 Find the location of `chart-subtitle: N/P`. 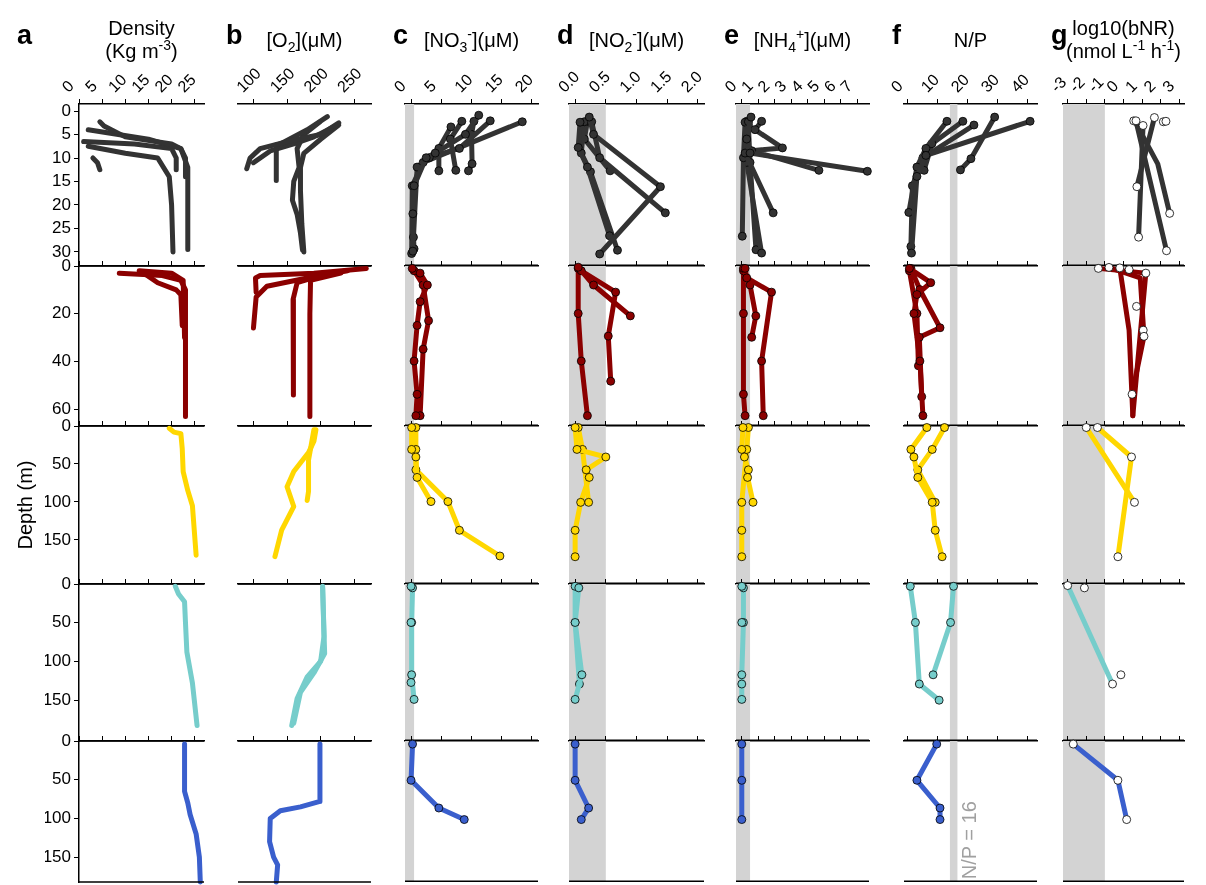

chart-subtitle: N/P is located at coordinates (970, 40).